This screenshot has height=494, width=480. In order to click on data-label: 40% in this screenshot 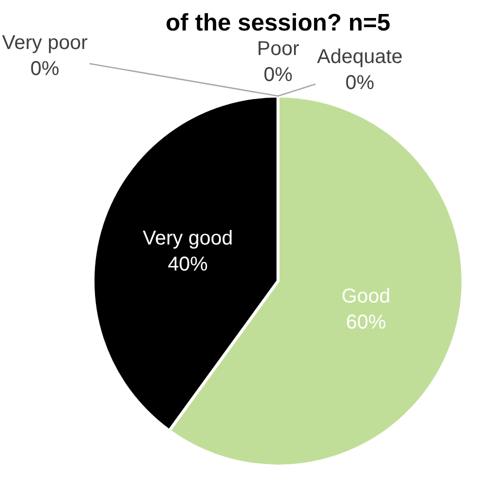, I will do `click(188, 265)`.